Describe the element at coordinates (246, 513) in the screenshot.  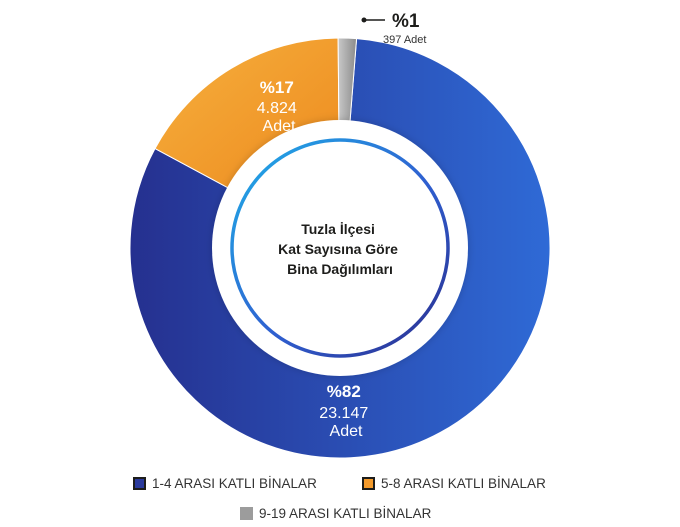
I see `legend-swatch-gray` at that location.